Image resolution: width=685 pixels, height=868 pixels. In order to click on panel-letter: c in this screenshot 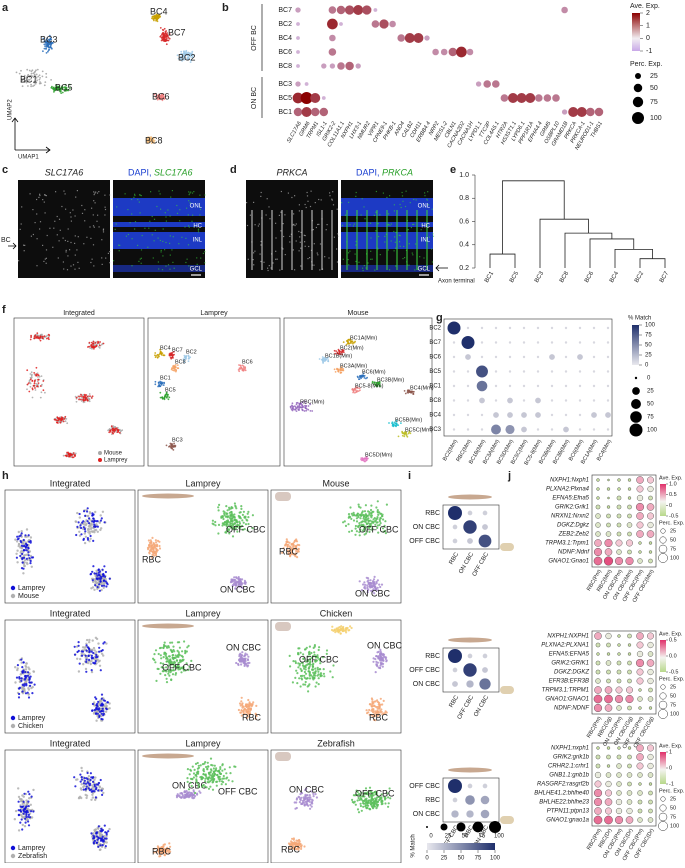, I will do `click(5, 170)`.